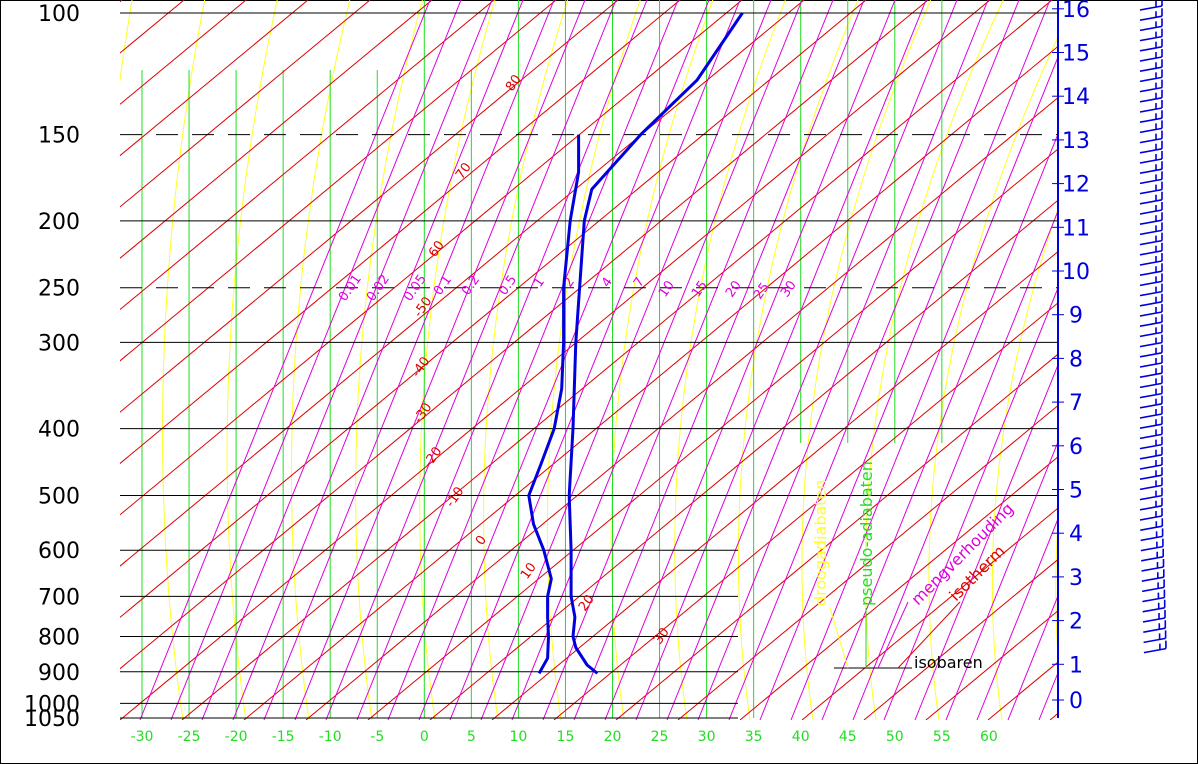 This screenshot has height=764, width=1198. What do you see at coordinates (893, 635) in the screenshot?
I see `legend-mixing-line` at bounding box center [893, 635].